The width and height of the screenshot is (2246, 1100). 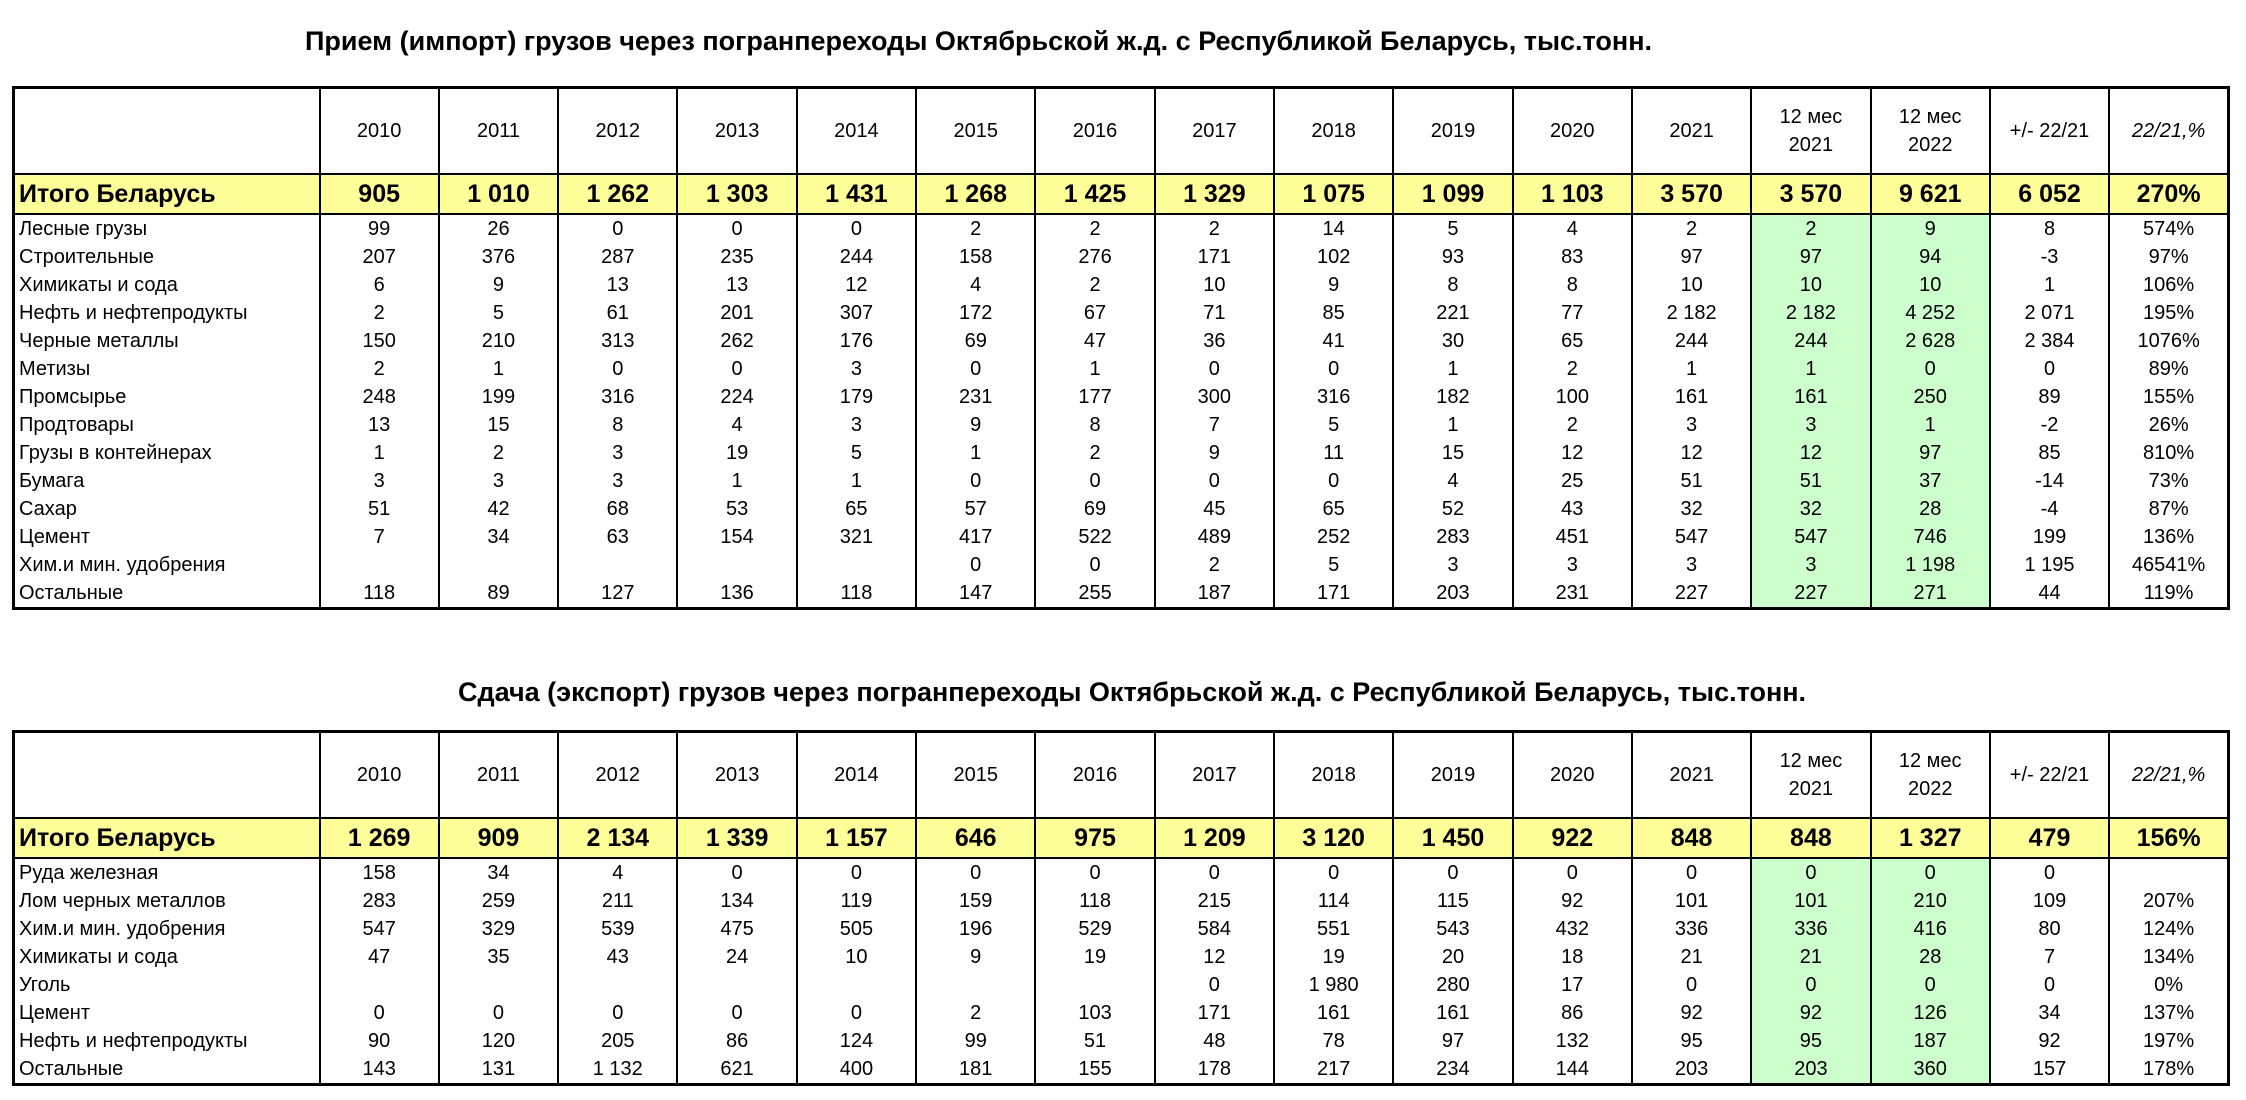 What do you see at coordinates (976, 194) in the screenshot?
I see `cell: 1 268` at bounding box center [976, 194].